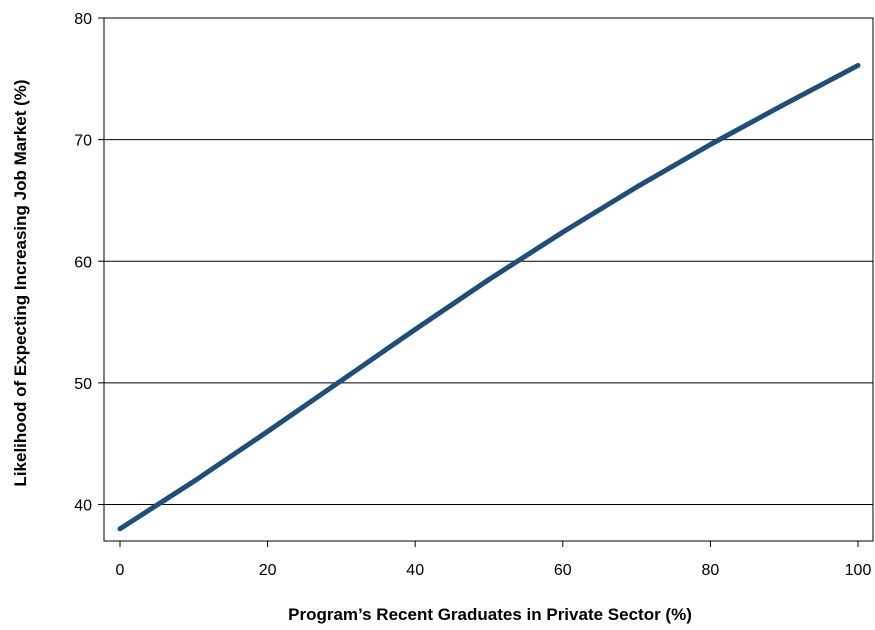 This screenshot has width=875, height=630. Describe the element at coordinates (83, 384) in the screenshot. I see `y-tick-label: 50` at that location.